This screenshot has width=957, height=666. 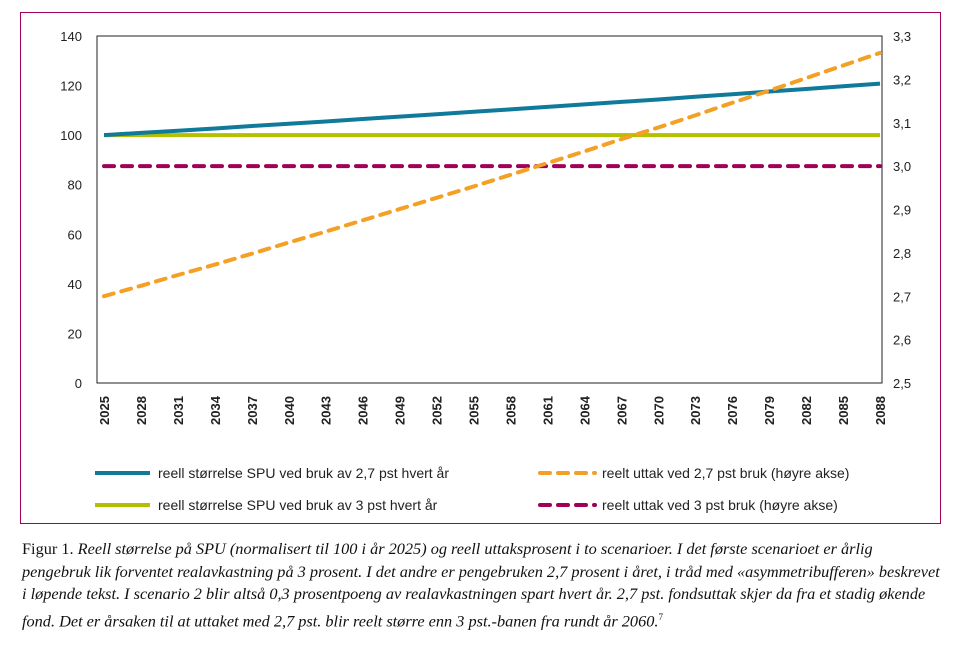 I want to click on x-tick-label: 2031, so click(x=178, y=410).